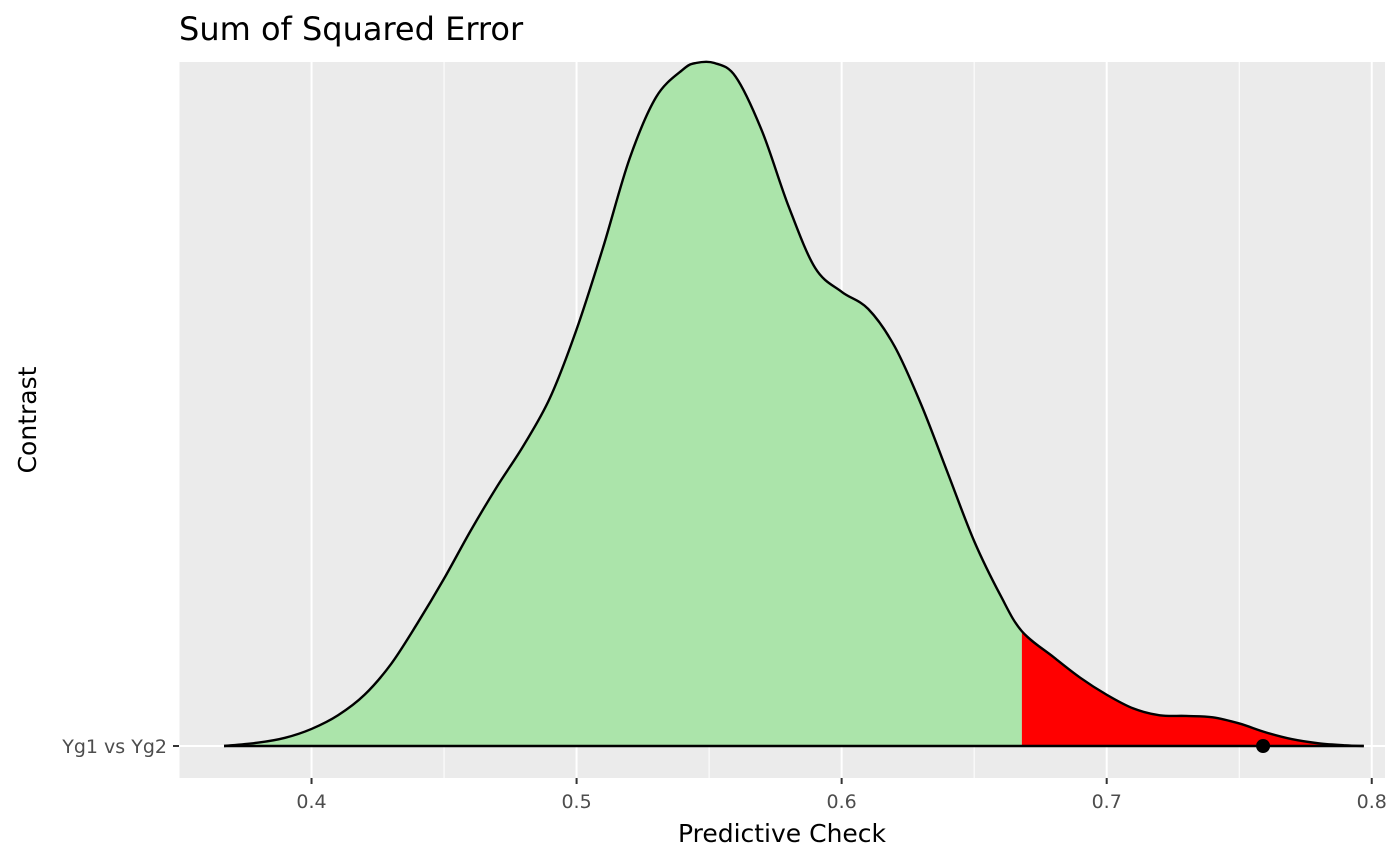 Image resolution: width=1400 pixels, height=866 pixels. I want to click on y-axis: Yg1 vs Yg2, so click(120, 747).